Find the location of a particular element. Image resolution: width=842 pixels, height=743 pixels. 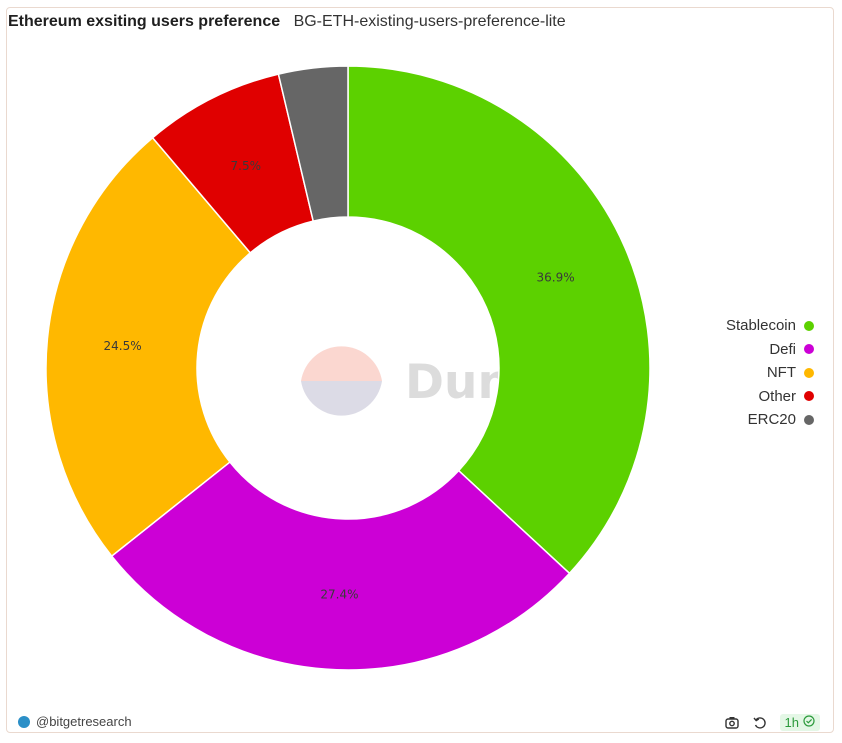

legend-item-erc20: ERC20 is located at coordinates (770, 420).